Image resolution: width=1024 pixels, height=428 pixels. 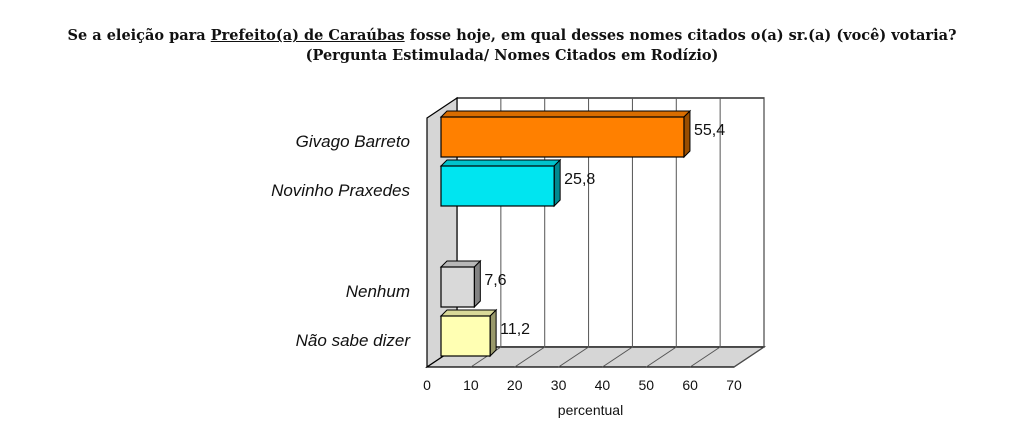 I want to click on x-tick-label: 60, so click(x=690, y=385).